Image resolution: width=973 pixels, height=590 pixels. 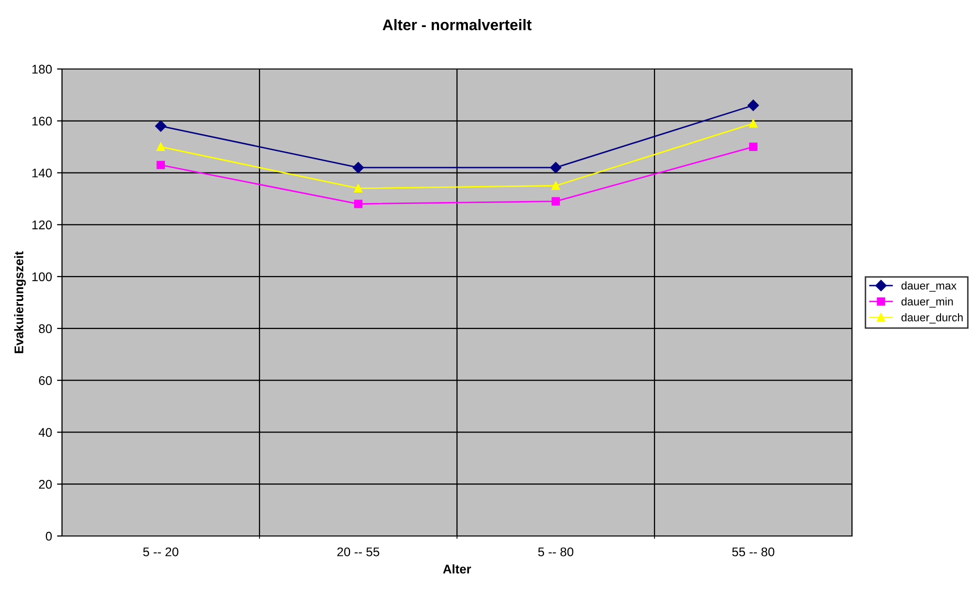 What do you see at coordinates (928, 286) in the screenshot?
I see `legend-label: dauer_max` at bounding box center [928, 286].